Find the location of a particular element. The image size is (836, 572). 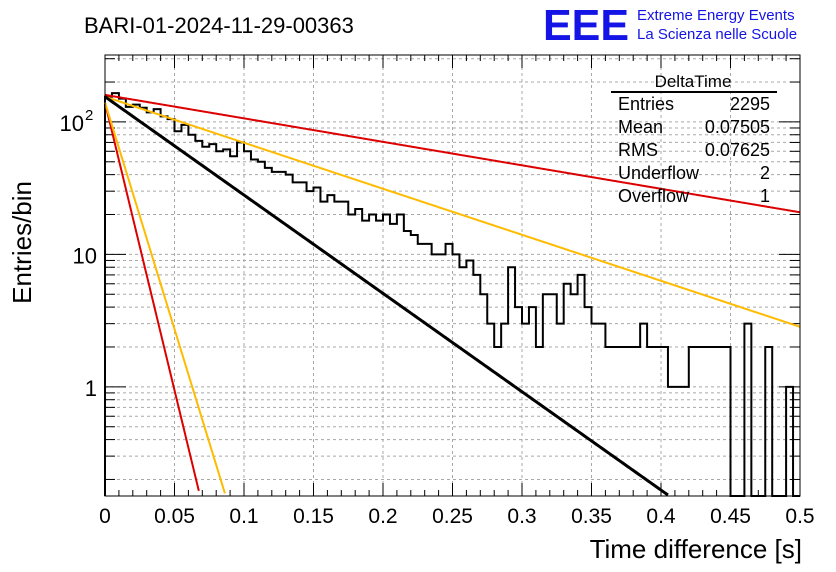

eee-logo-line2: La Scienza nelle Scuole is located at coordinates (717, 34).